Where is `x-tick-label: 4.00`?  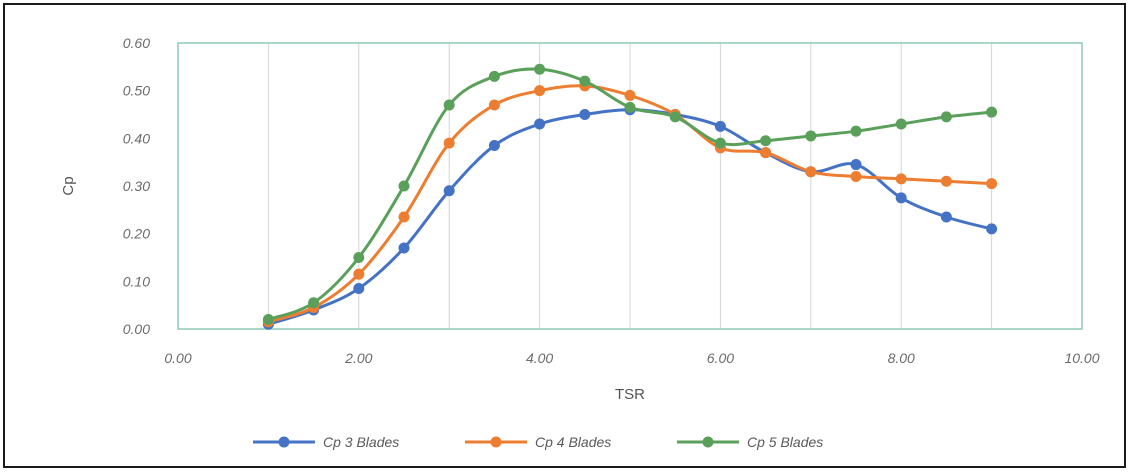
x-tick-label: 4.00 is located at coordinates (539, 358).